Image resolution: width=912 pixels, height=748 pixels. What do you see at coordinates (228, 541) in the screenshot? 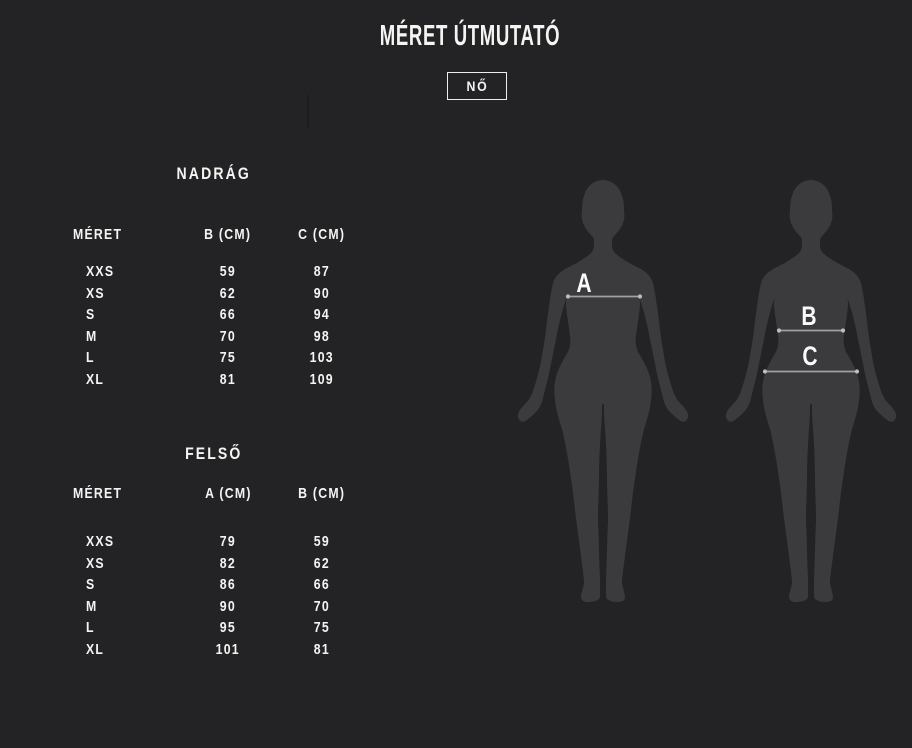
I see `measurement-value: 79` at bounding box center [228, 541].